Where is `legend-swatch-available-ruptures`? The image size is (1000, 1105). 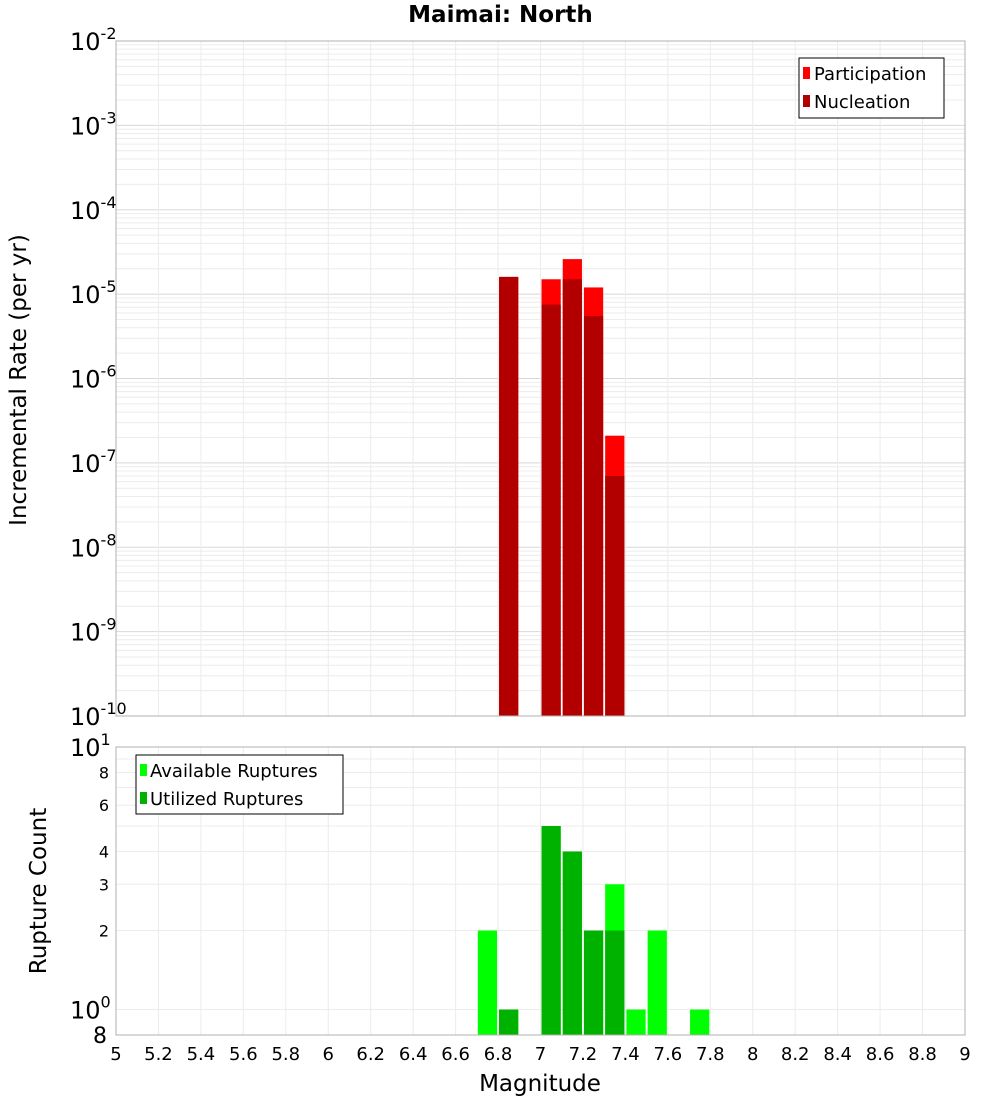
legend-swatch-available-ruptures is located at coordinates (143, 770).